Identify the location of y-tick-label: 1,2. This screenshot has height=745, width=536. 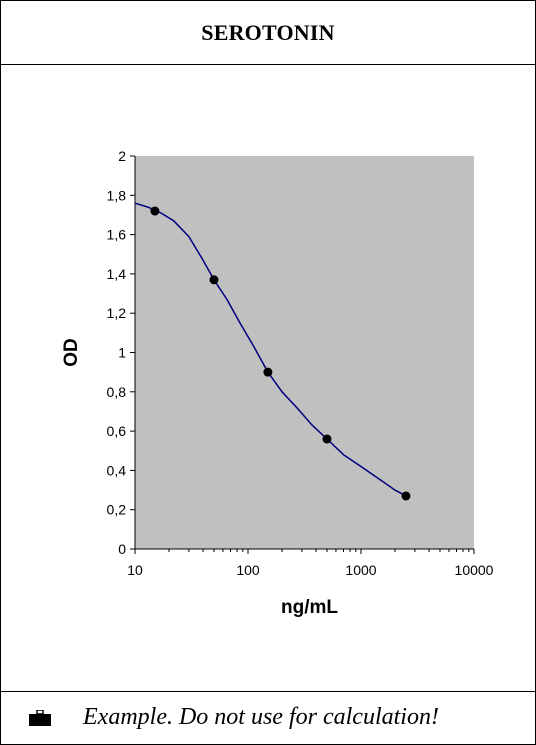
(117, 313).